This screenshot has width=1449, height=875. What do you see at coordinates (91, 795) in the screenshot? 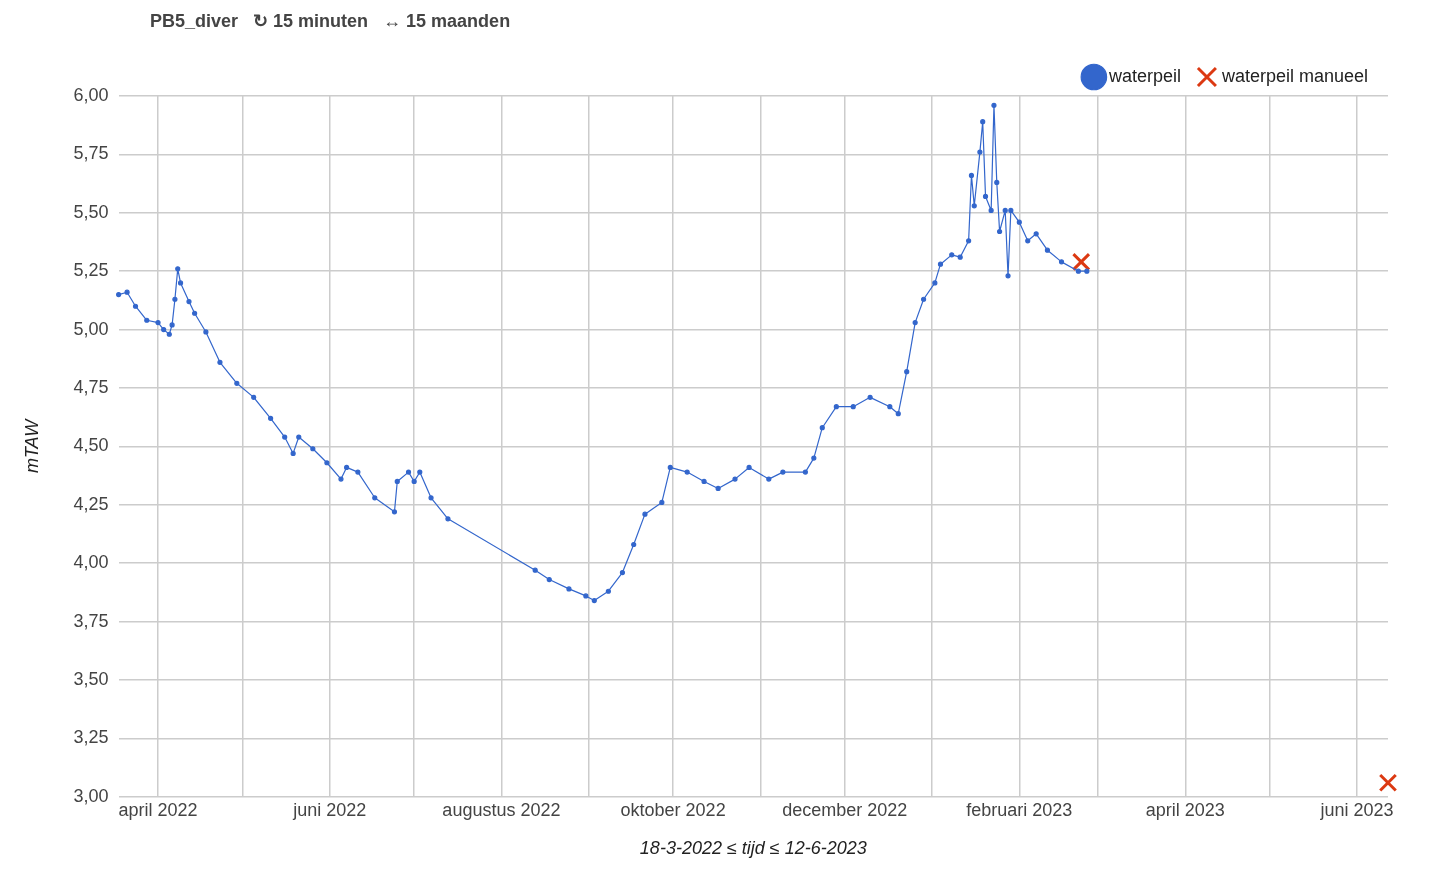
I see `y-tick-label: 3,00` at bounding box center [91, 795].